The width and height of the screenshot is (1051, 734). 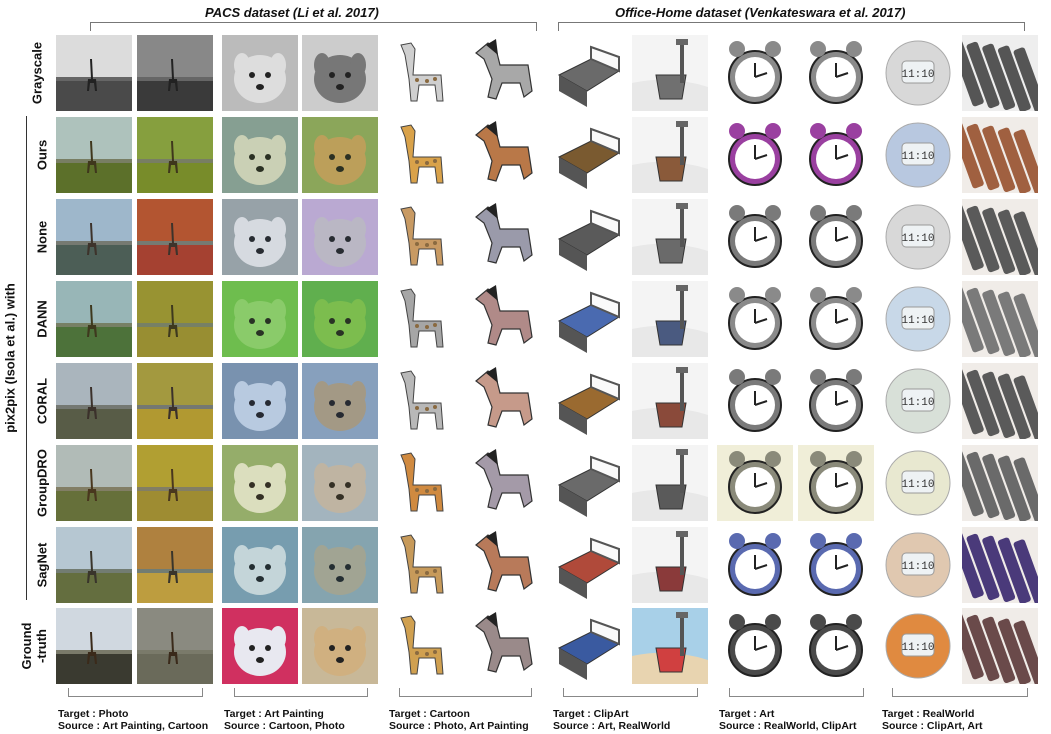 I want to click on image-tile-coral-horse-cartoon, so click(x=504, y=401).